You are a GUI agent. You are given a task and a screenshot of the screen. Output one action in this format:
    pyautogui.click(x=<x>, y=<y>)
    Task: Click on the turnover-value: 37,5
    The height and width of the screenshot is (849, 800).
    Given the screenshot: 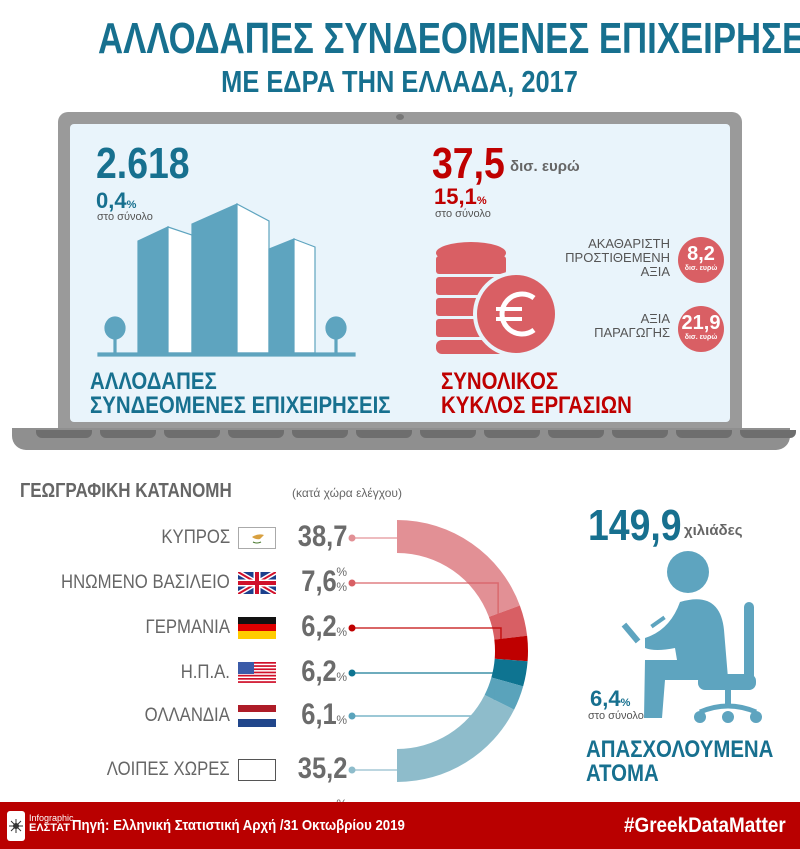 What is the action you would take?
    pyautogui.click(x=468, y=163)
    